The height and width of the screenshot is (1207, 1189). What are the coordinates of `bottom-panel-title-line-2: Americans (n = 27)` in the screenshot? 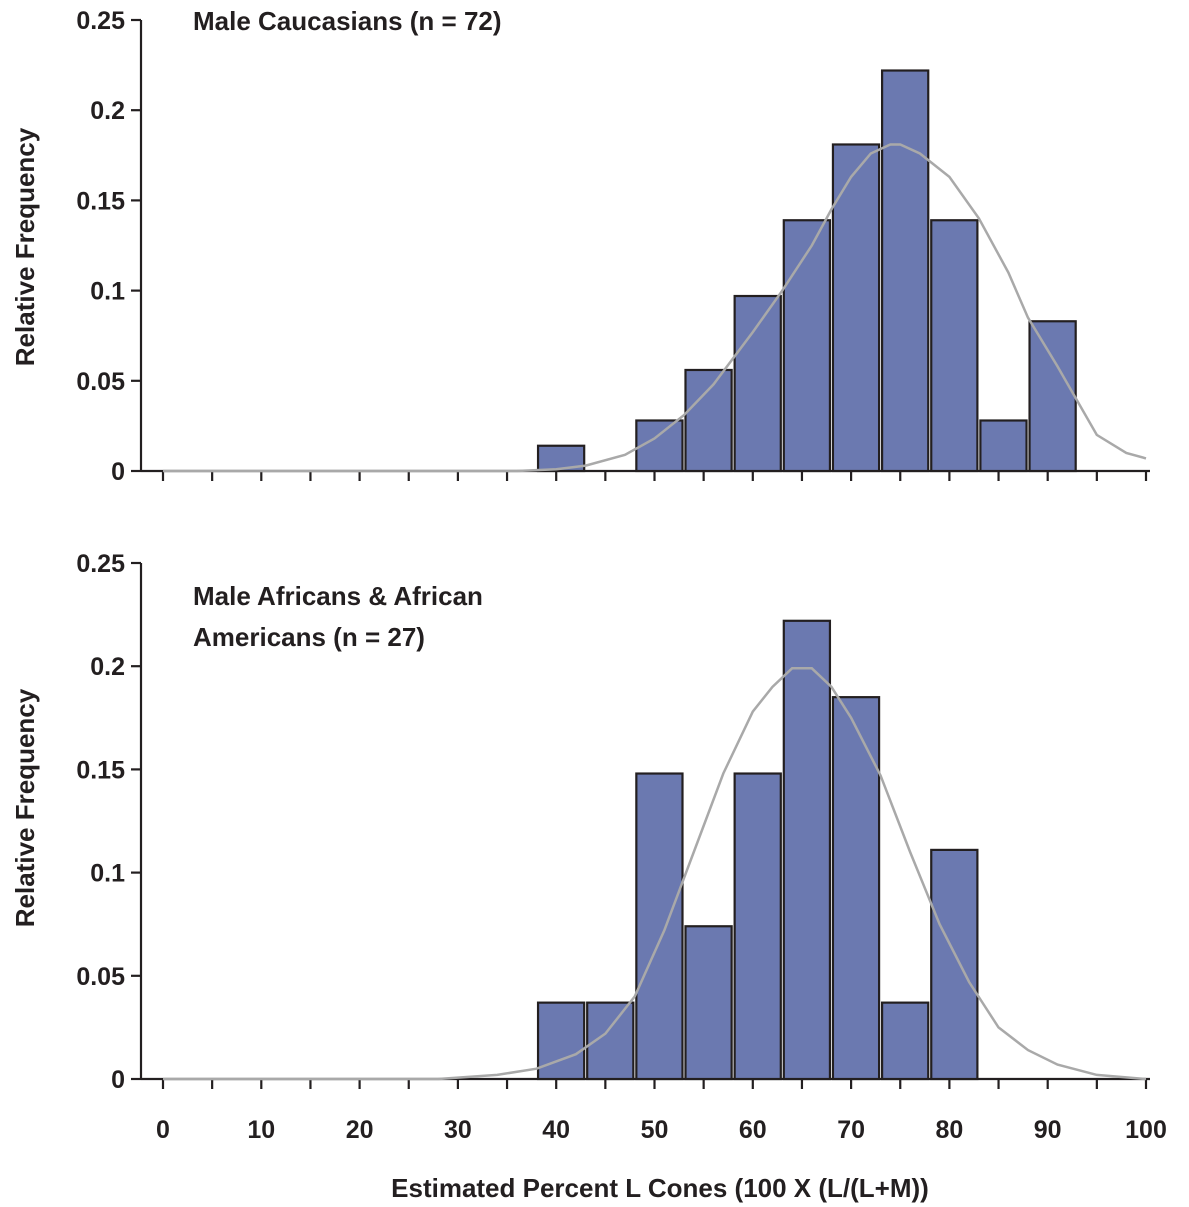 It's located at (309, 637).